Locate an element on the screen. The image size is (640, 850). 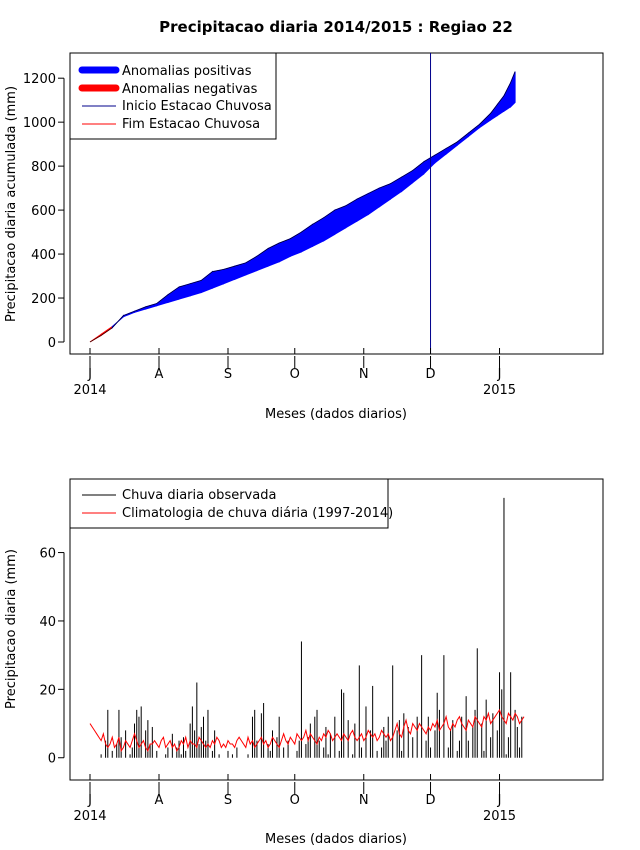
y-tick-label-5: 1000 is located at coordinates (39, 123).